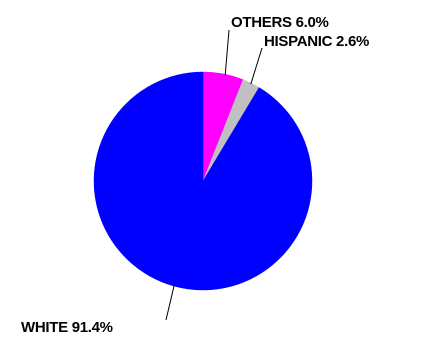  I want to click on slice-label-hispanic: HISPANIC 2.6%, so click(316, 41).